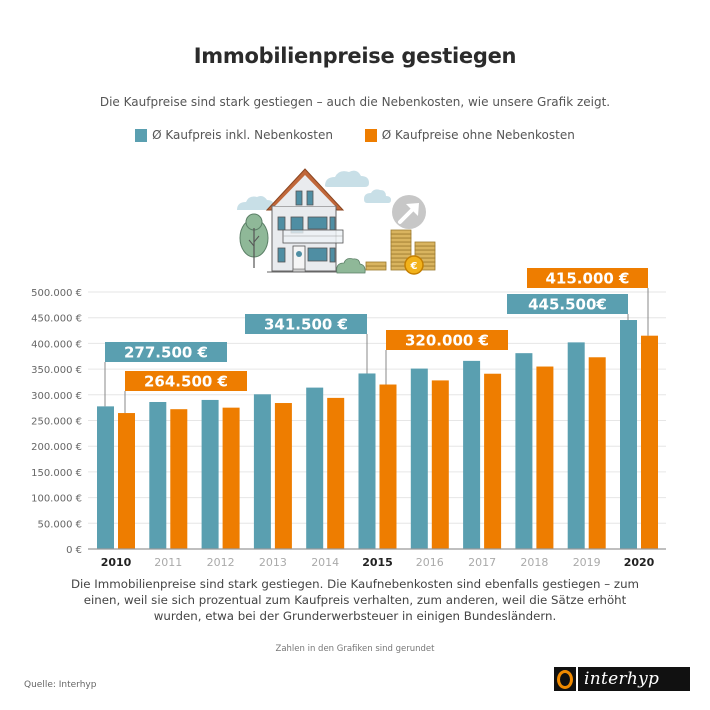 The height and width of the screenshot is (710, 710). What do you see at coordinates (231, 478) in the screenshot?
I see `bar-ohne-2012` at bounding box center [231, 478].